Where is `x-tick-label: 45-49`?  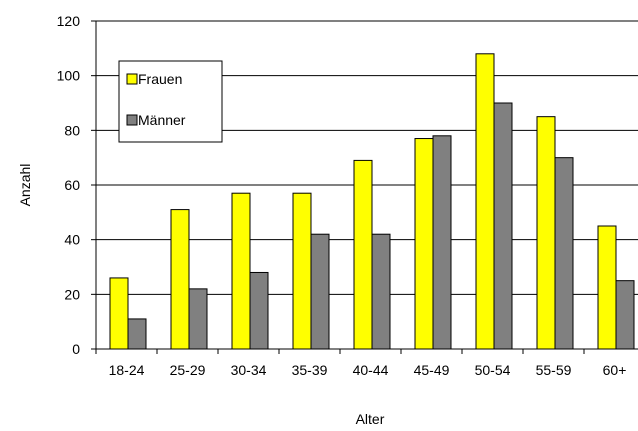
x-tick-label: 45-49 is located at coordinates (432, 370).